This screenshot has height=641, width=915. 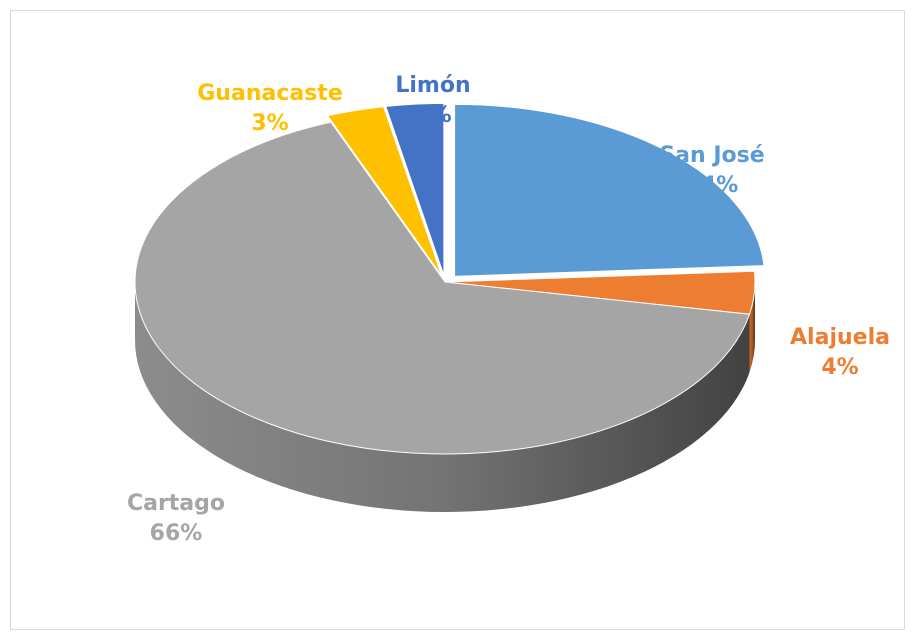 What do you see at coordinates (839, 367) in the screenshot?
I see `slice-label-value: 4%` at bounding box center [839, 367].